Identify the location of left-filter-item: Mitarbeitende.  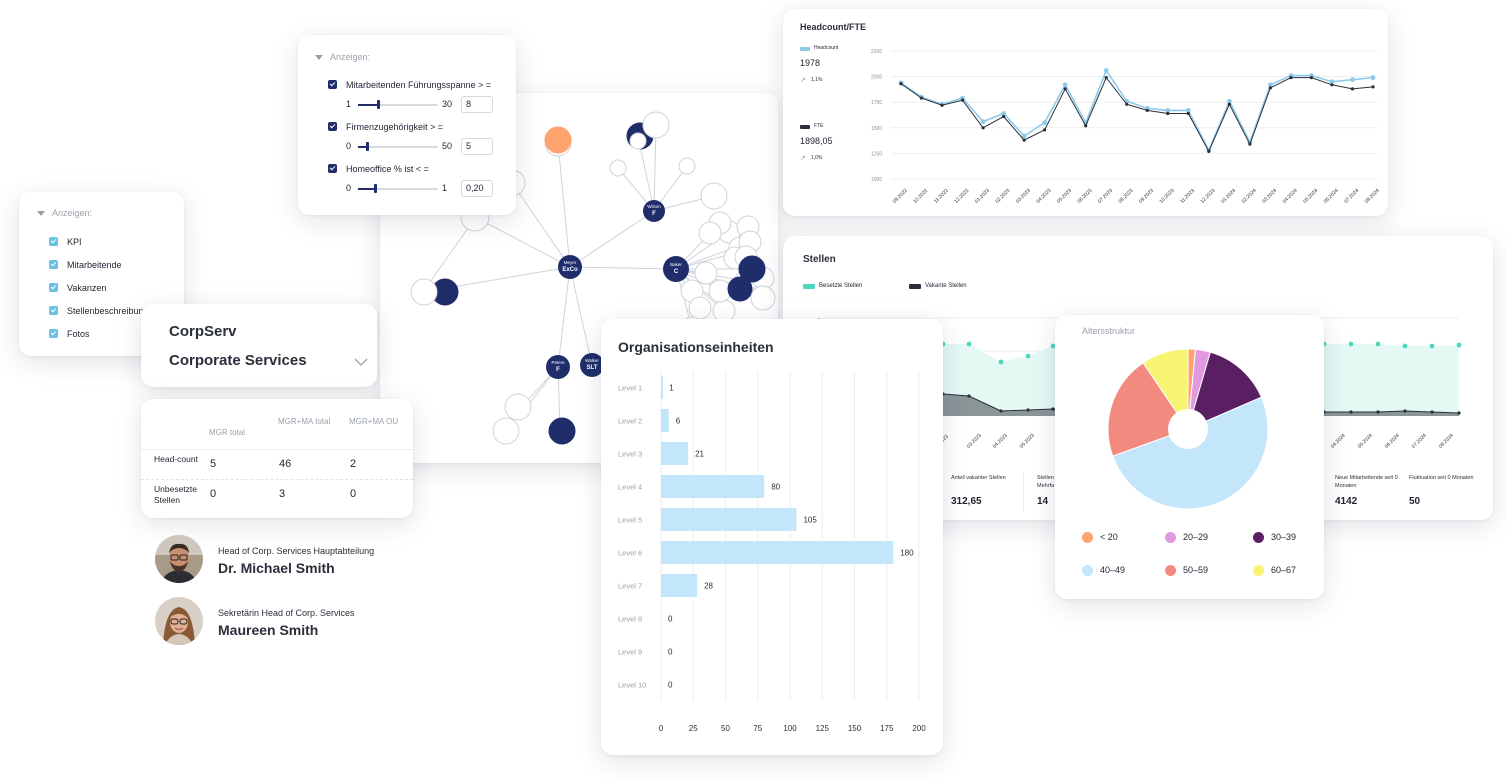
(85, 264).